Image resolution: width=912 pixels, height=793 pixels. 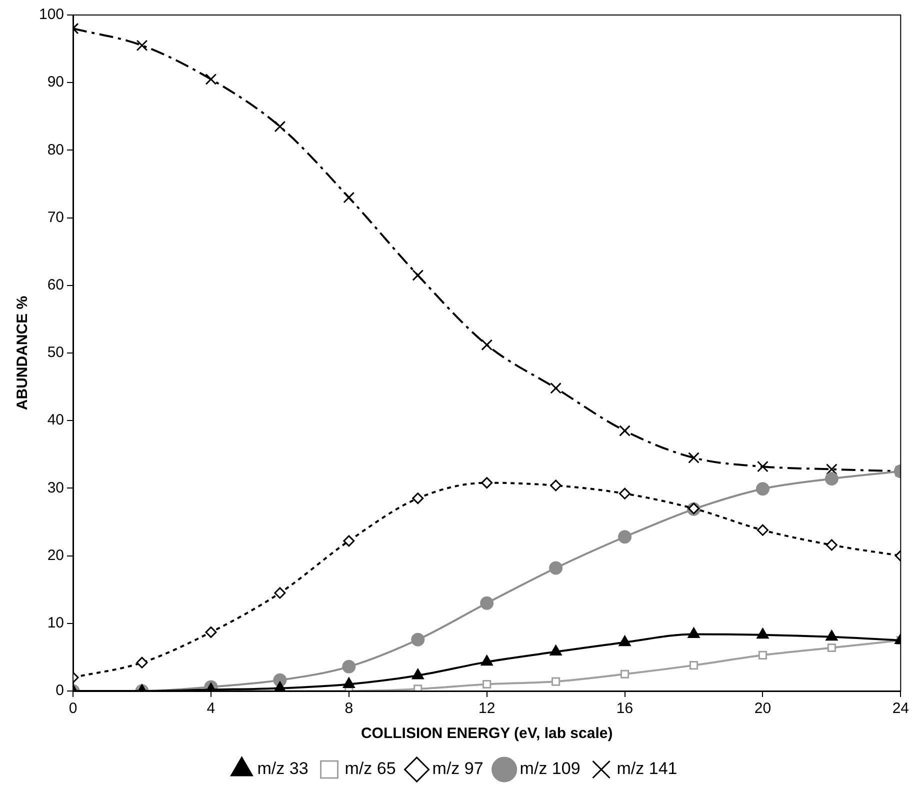 I want to click on x-tick-label: 4, so click(x=211, y=709).